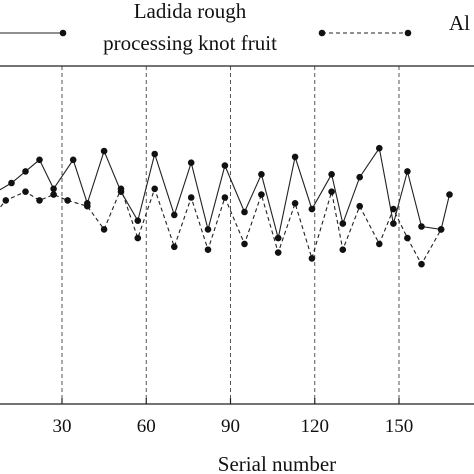  I want to click on x-axis-ticks: 30 60 90 120 150, so click(233, 417).